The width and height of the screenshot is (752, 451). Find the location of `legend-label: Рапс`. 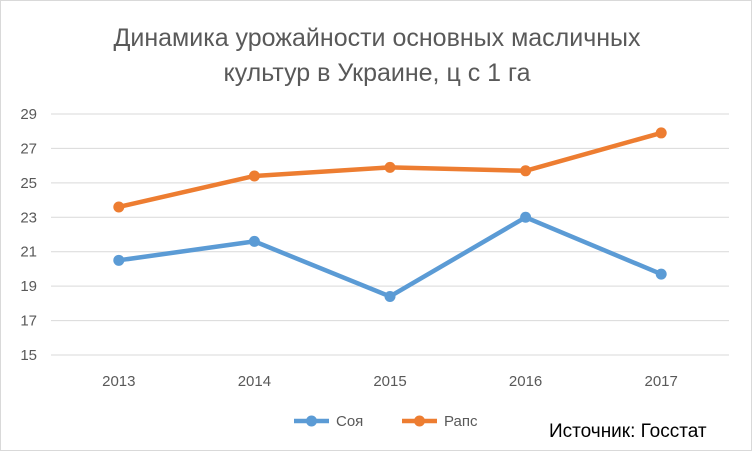

legend-label: Рапс is located at coordinates (461, 421).